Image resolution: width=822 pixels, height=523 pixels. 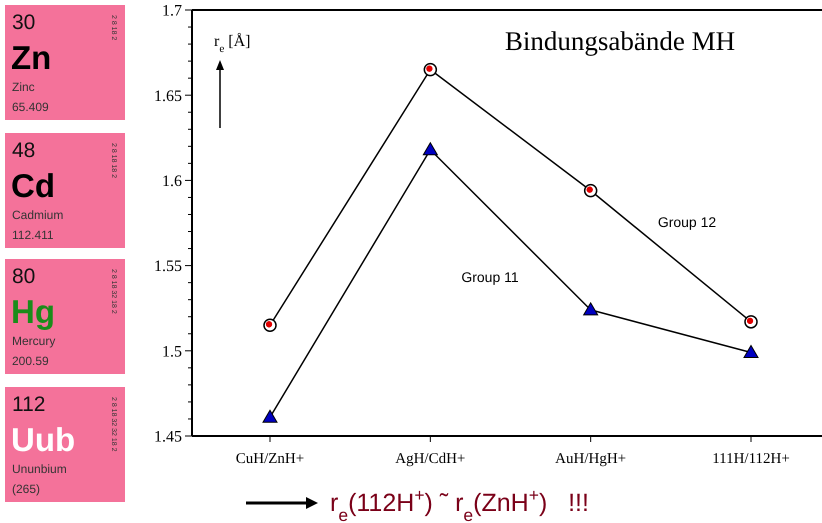 What do you see at coordinates (24, 276) in the screenshot?
I see `text: 80` at bounding box center [24, 276].